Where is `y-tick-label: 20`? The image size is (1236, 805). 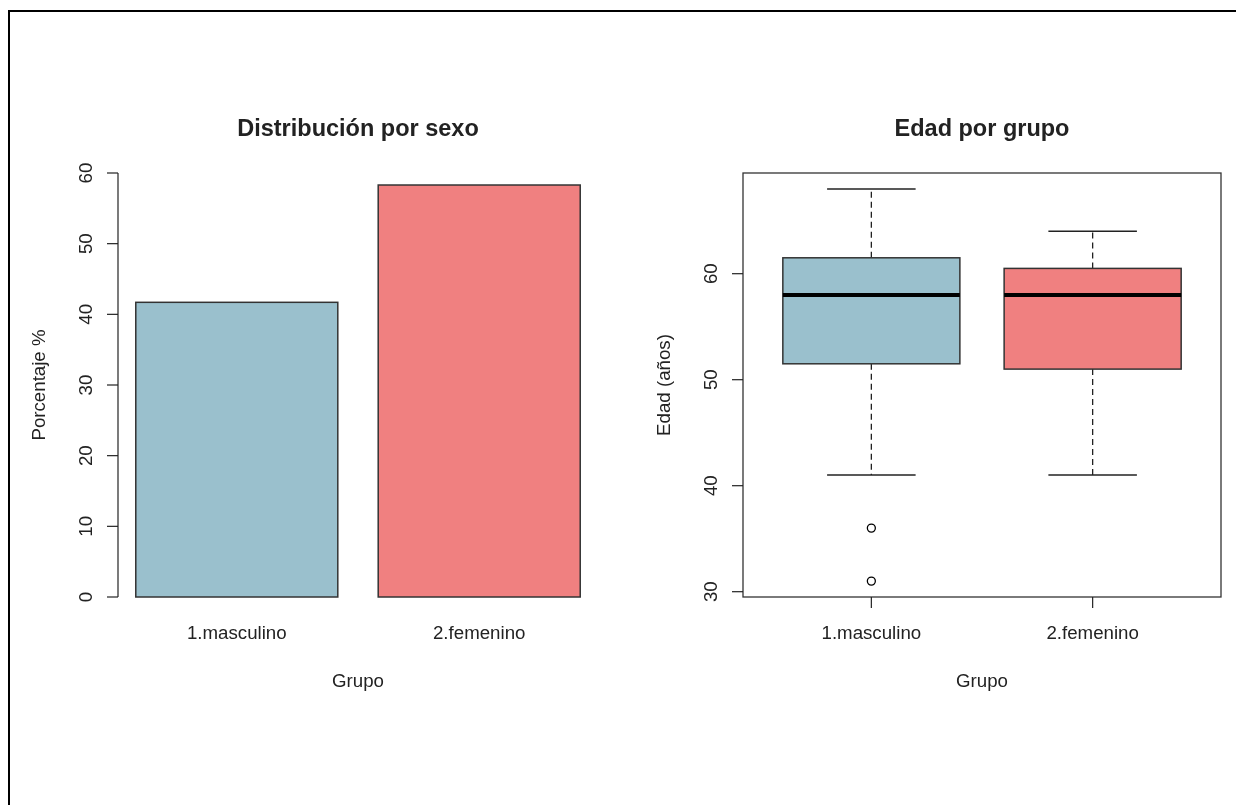 y-tick-label: 20 is located at coordinates (85, 456).